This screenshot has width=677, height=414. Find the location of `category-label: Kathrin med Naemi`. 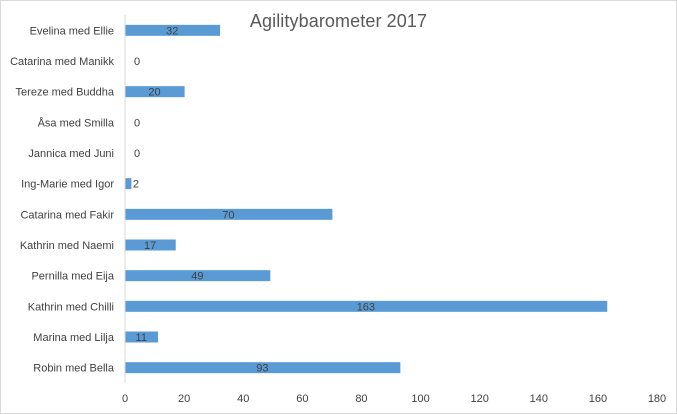

category-label: Kathrin med Naemi is located at coordinates (67, 246).